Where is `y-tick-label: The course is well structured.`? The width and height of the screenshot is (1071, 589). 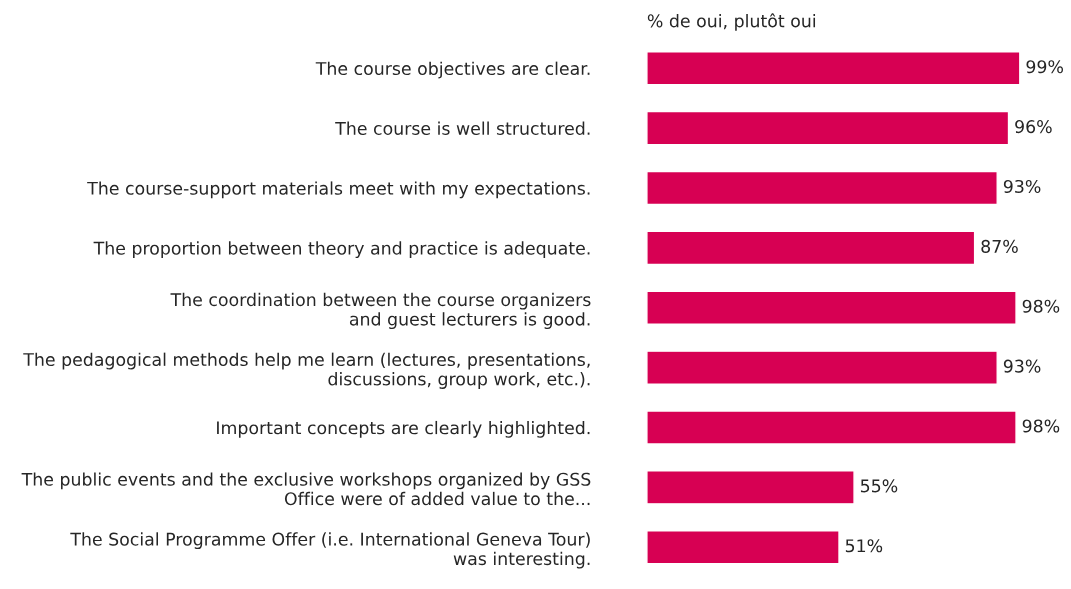 y-tick-label: The course is well structured. is located at coordinates (462, 128).